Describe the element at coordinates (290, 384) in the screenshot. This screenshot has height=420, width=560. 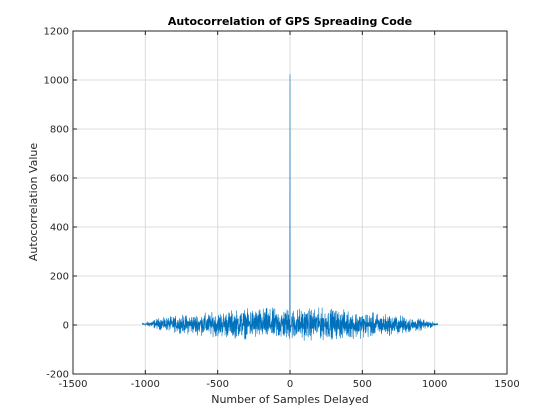
I see `x-tick-label: 0` at that location.